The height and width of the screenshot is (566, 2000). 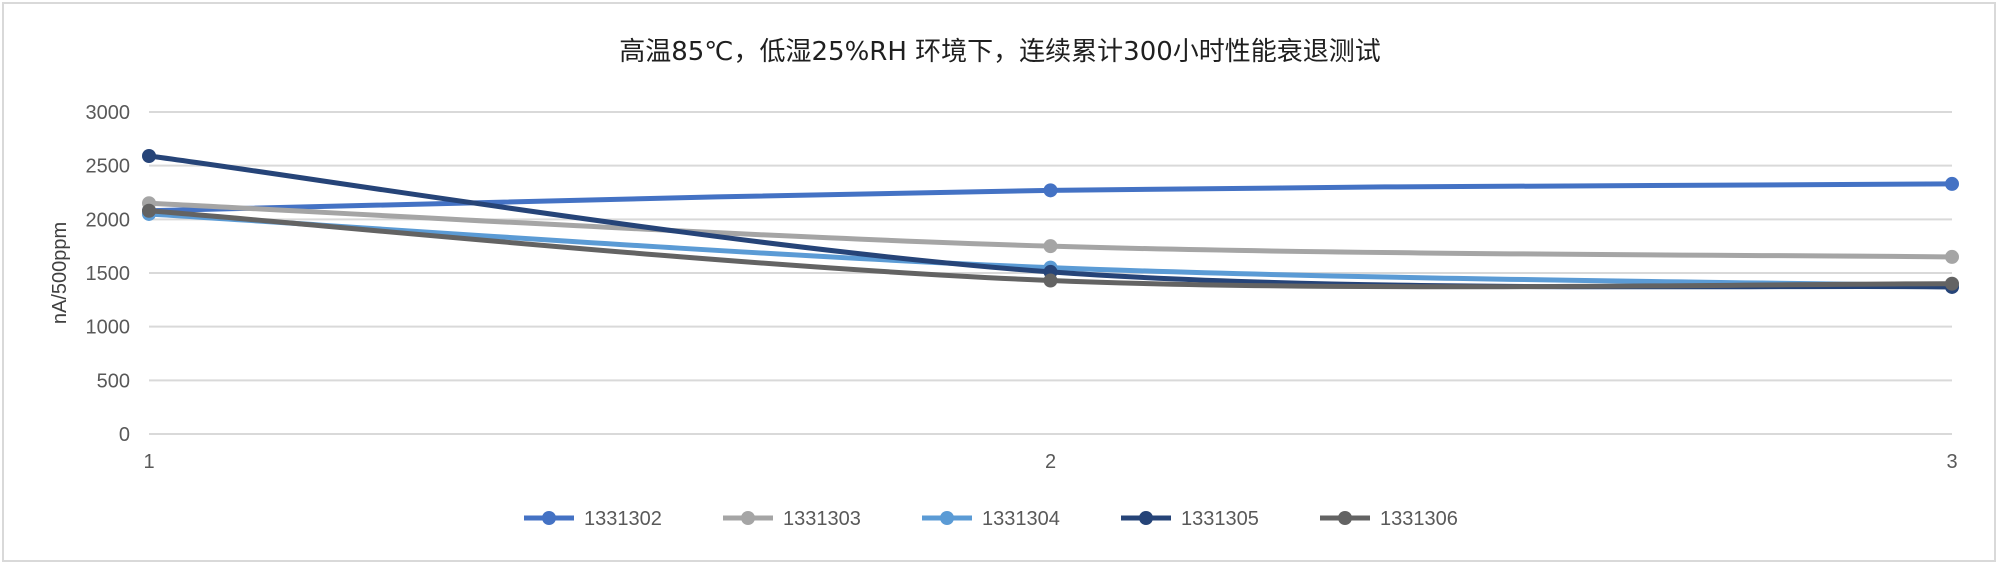 I want to click on legend-label: 1331302, so click(x=623, y=519).